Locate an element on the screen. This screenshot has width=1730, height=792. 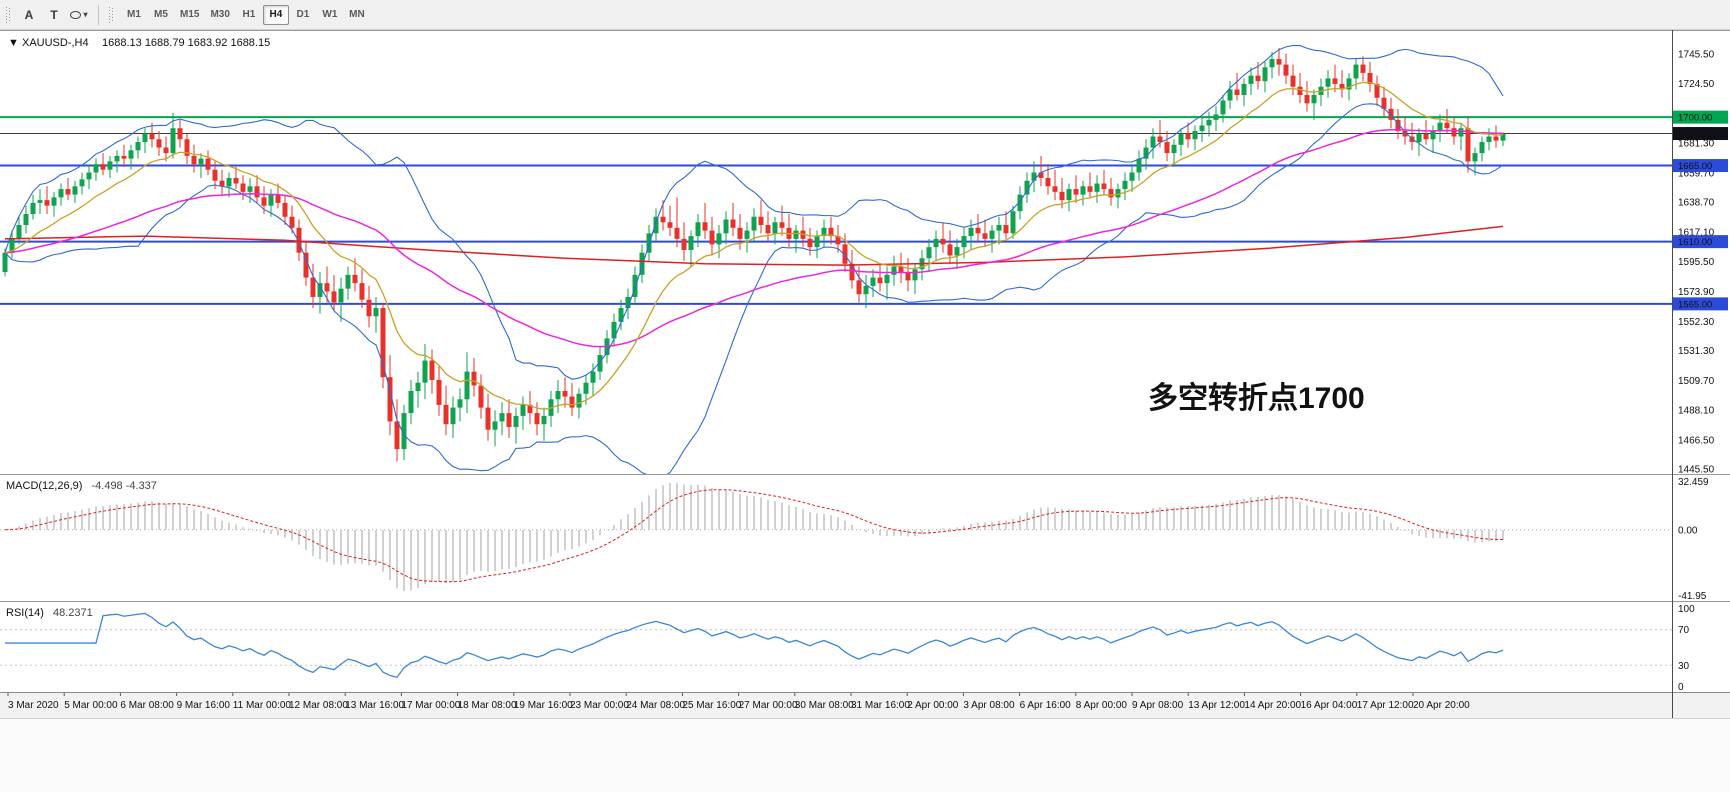
svg-text: 1724.50 is located at coordinates (1696, 84).